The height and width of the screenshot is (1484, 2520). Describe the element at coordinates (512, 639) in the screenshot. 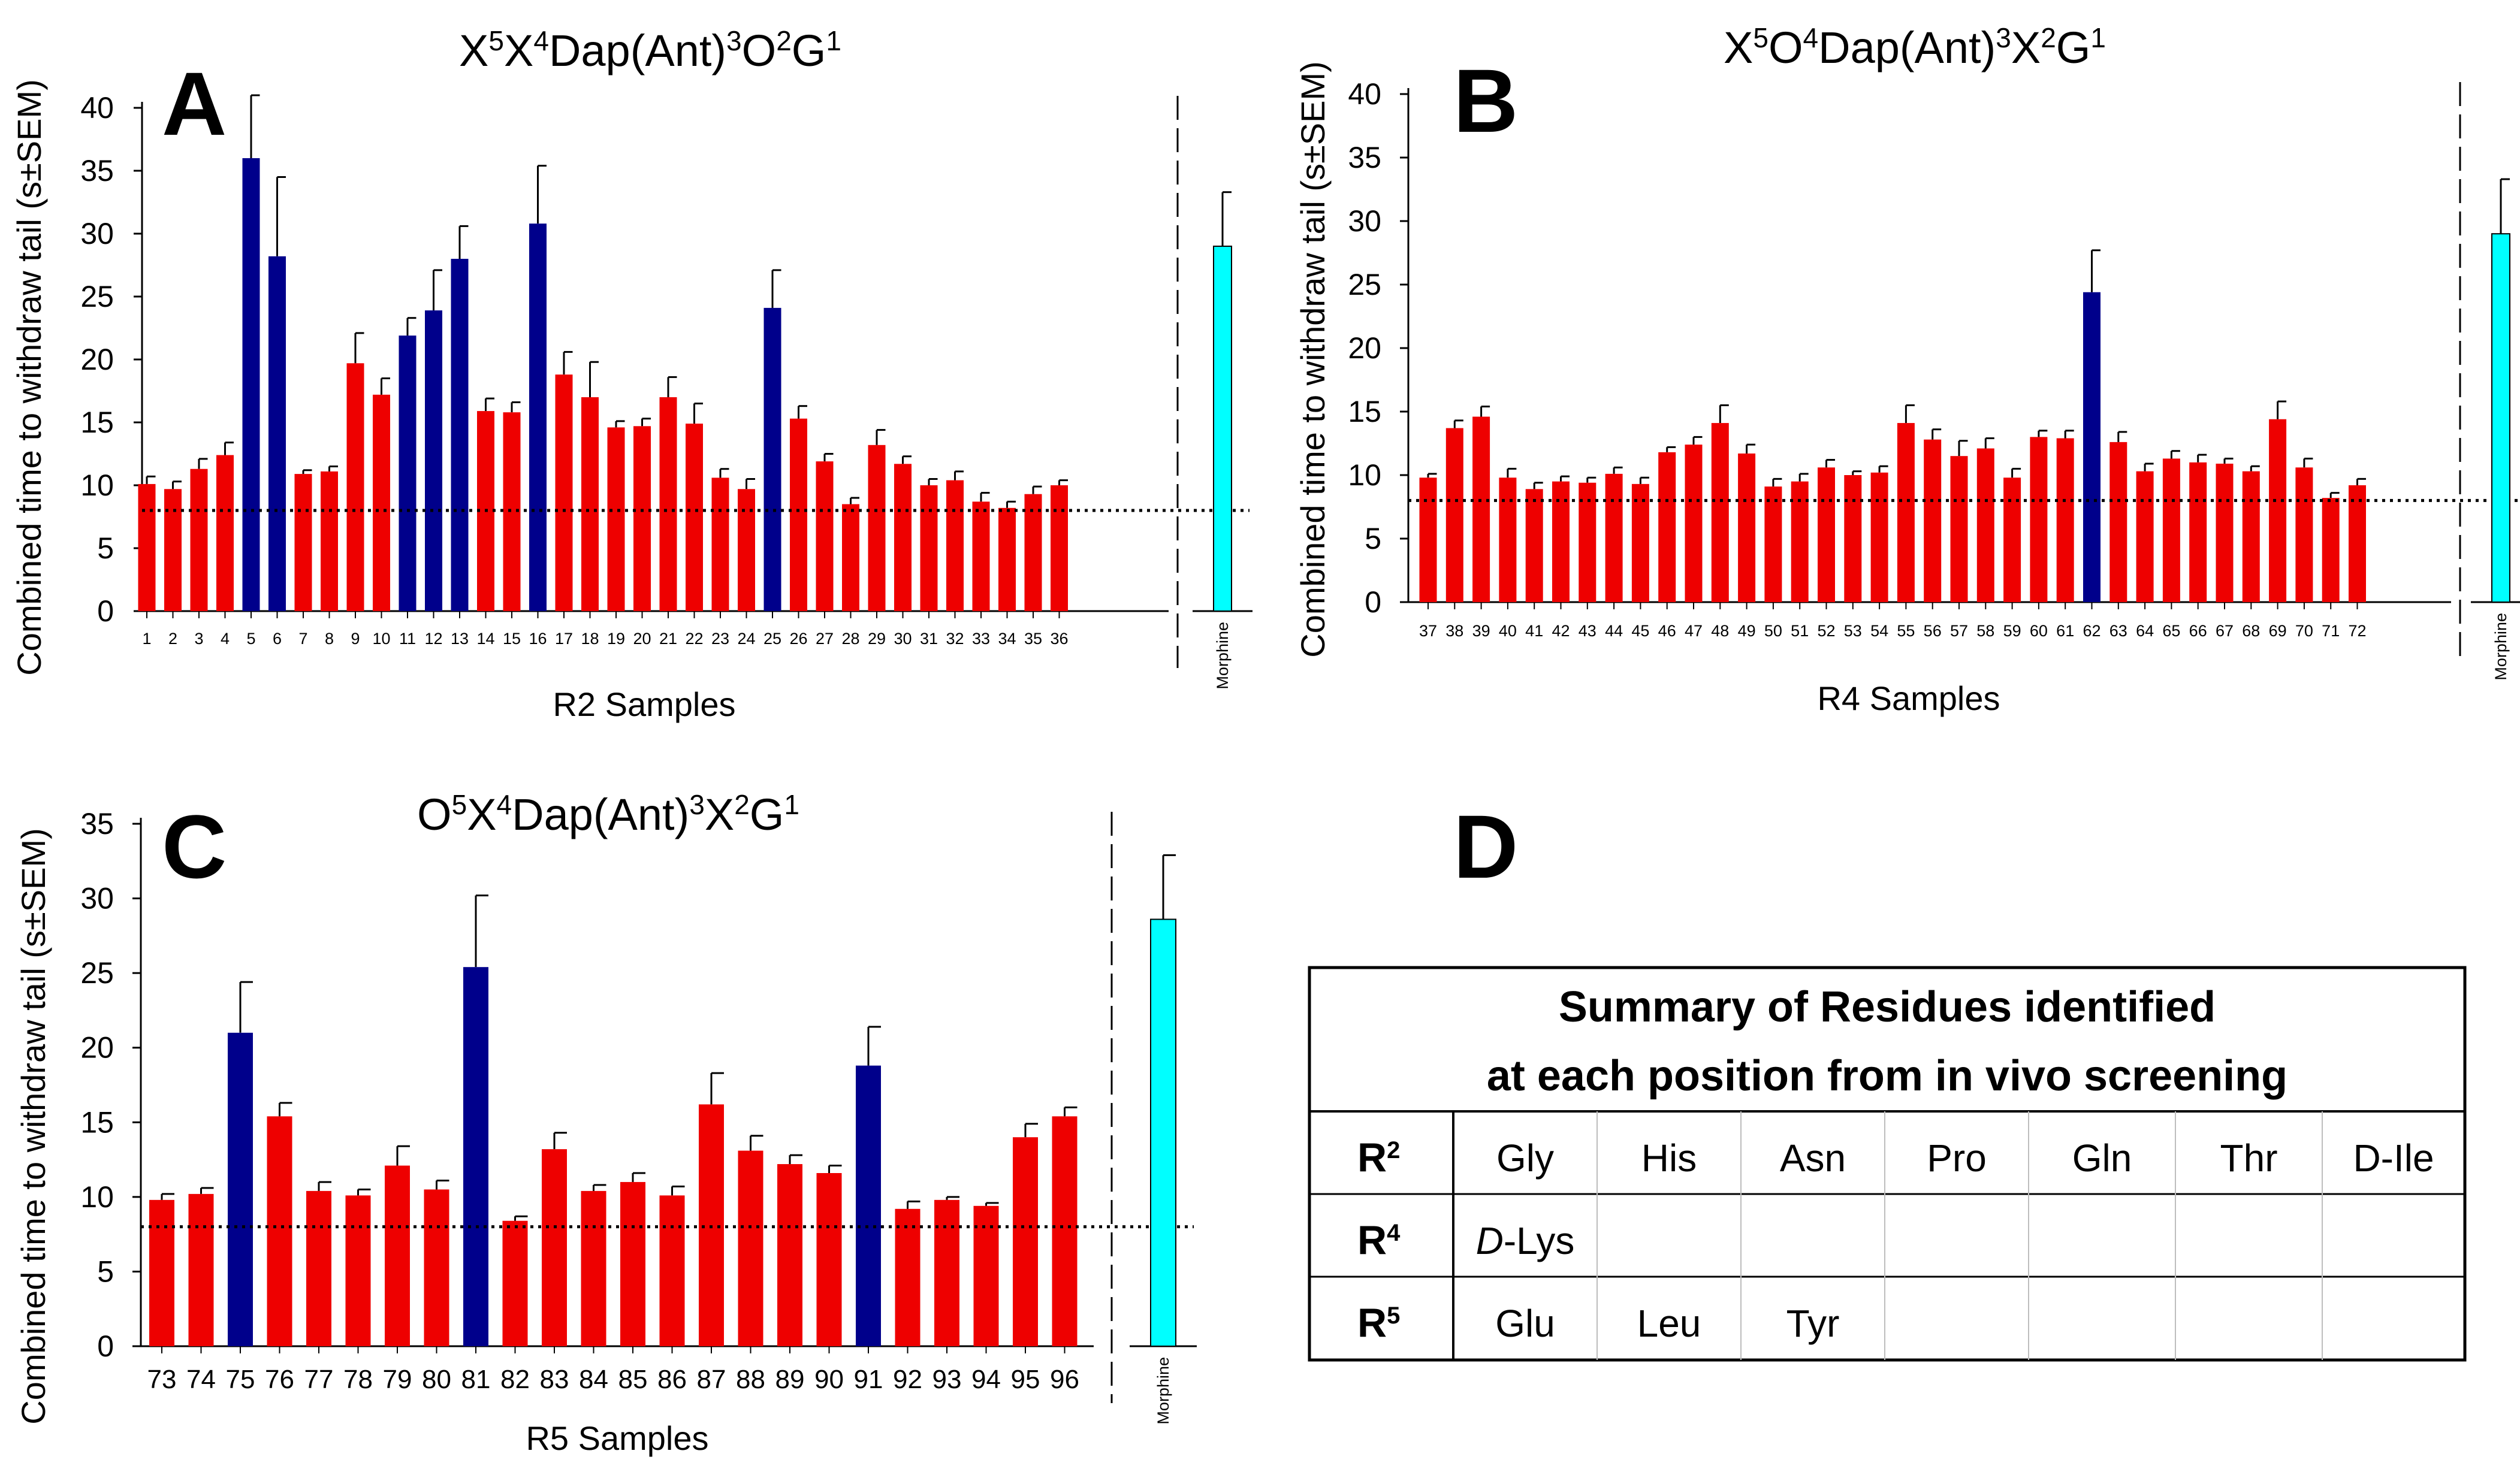

I see `x-tick-label-15: 15` at that location.